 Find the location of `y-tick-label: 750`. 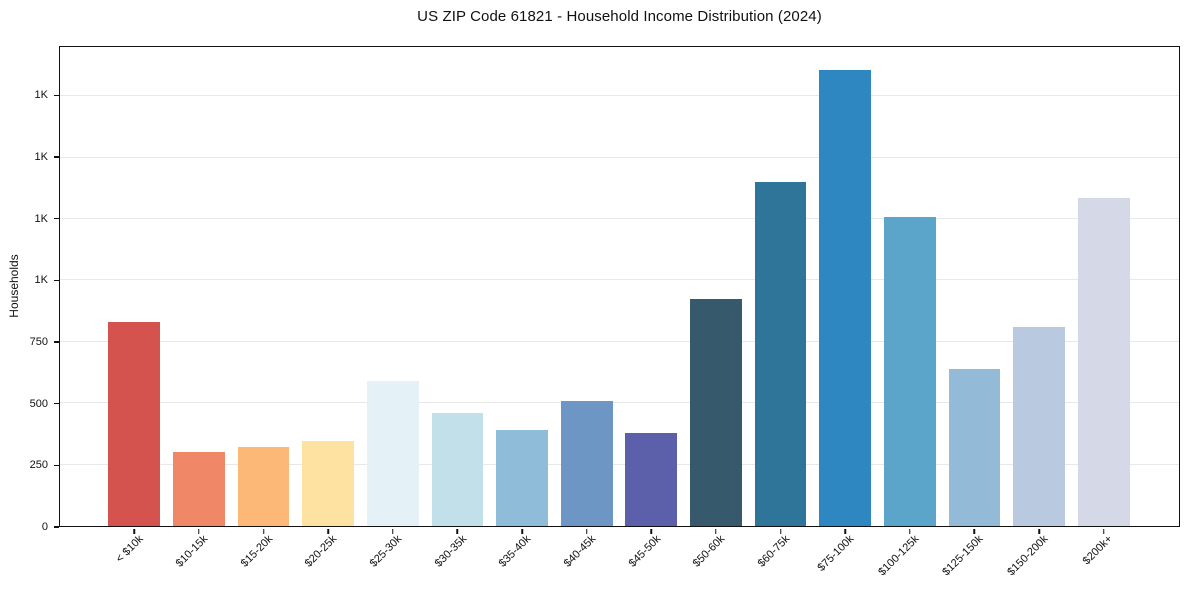

y-tick-label: 750 is located at coordinates (38, 342).